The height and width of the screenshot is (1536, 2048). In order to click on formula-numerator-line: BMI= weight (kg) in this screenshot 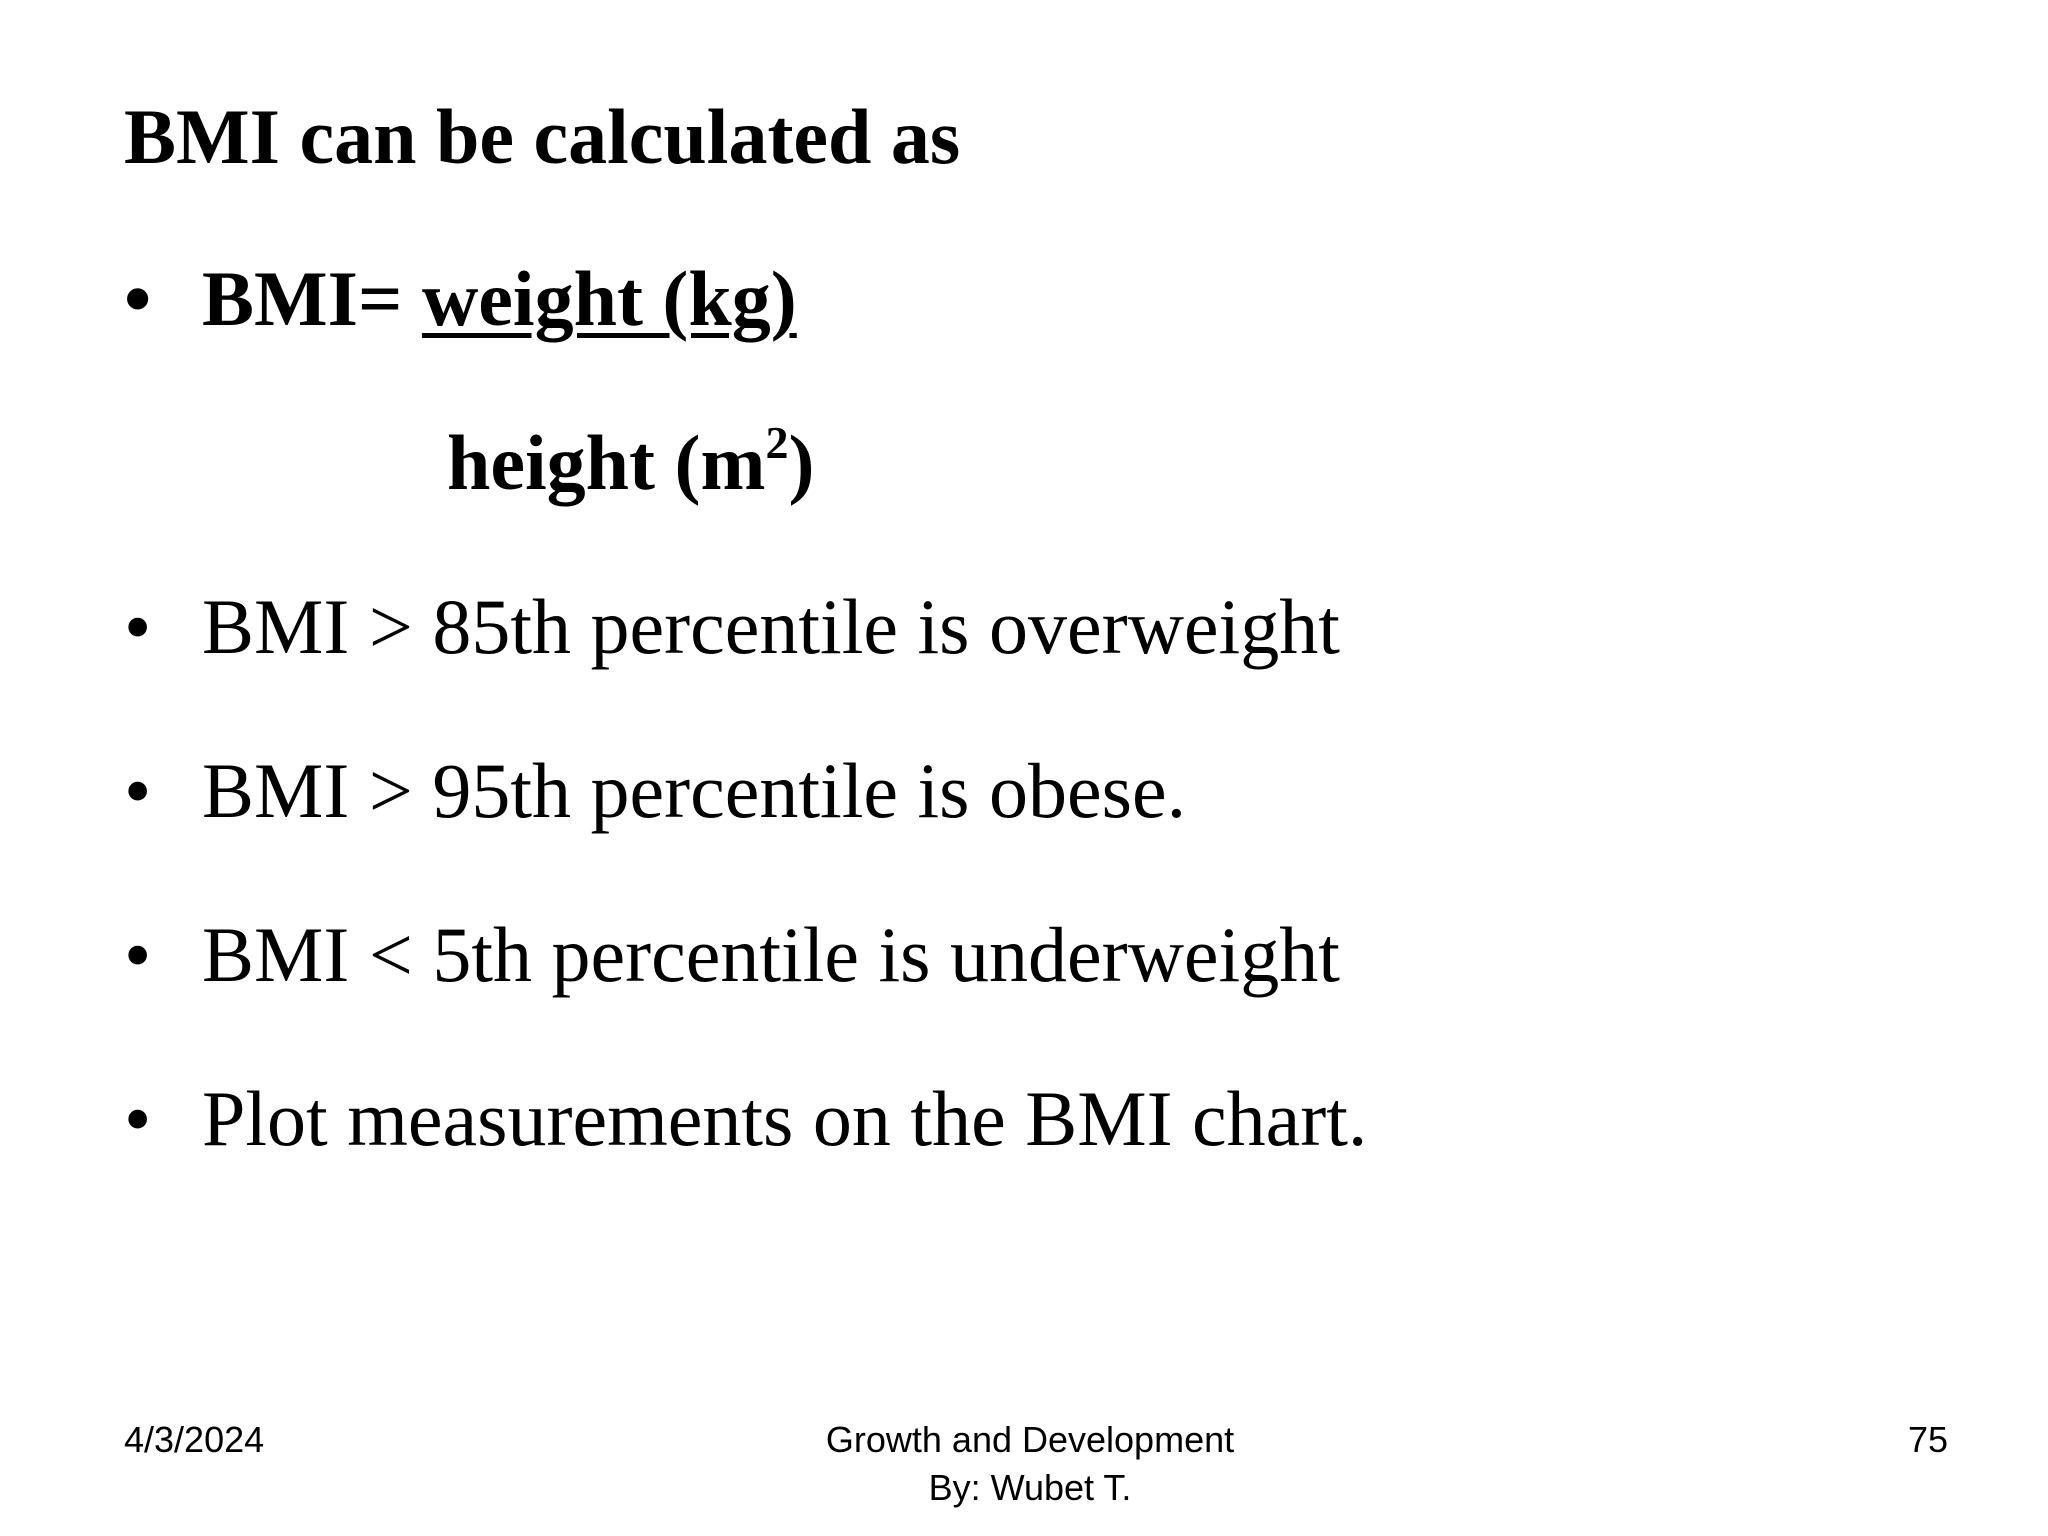, I will do `click(499, 299)`.